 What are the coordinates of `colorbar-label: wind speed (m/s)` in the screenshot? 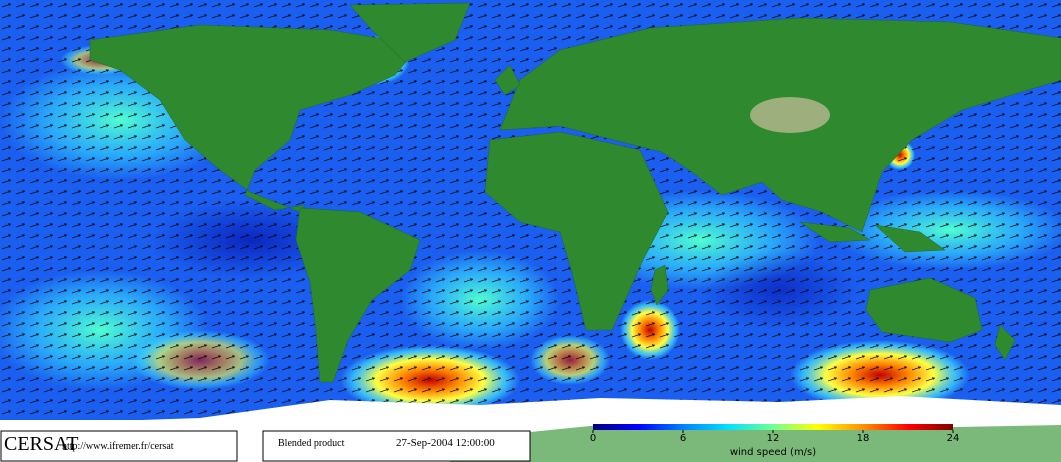 It's located at (773, 452).